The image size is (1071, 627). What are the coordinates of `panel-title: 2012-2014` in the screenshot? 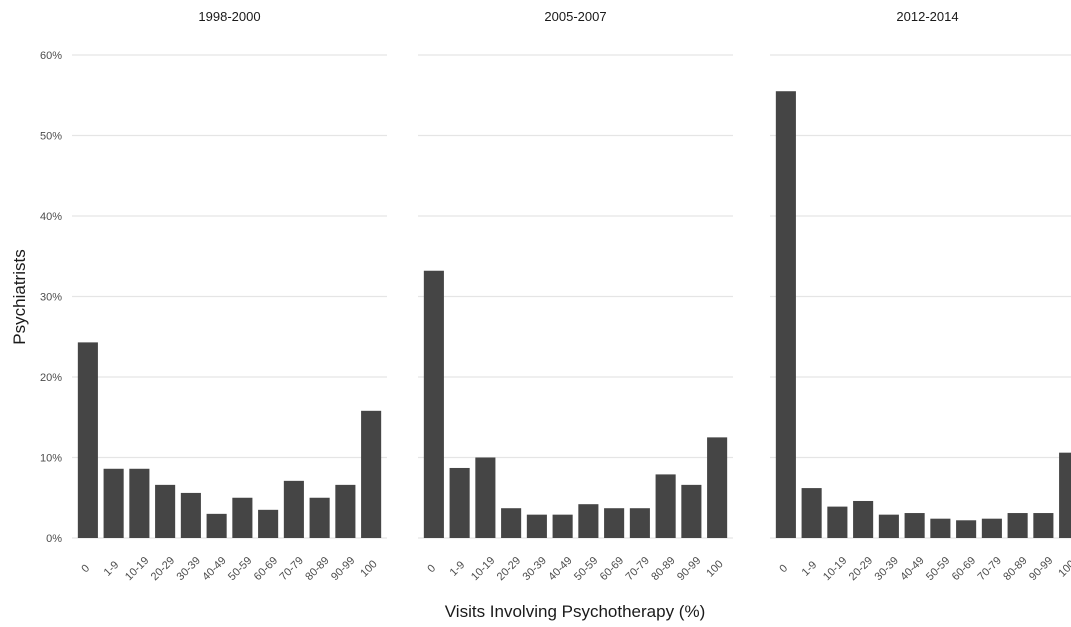 It's located at (927, 16).